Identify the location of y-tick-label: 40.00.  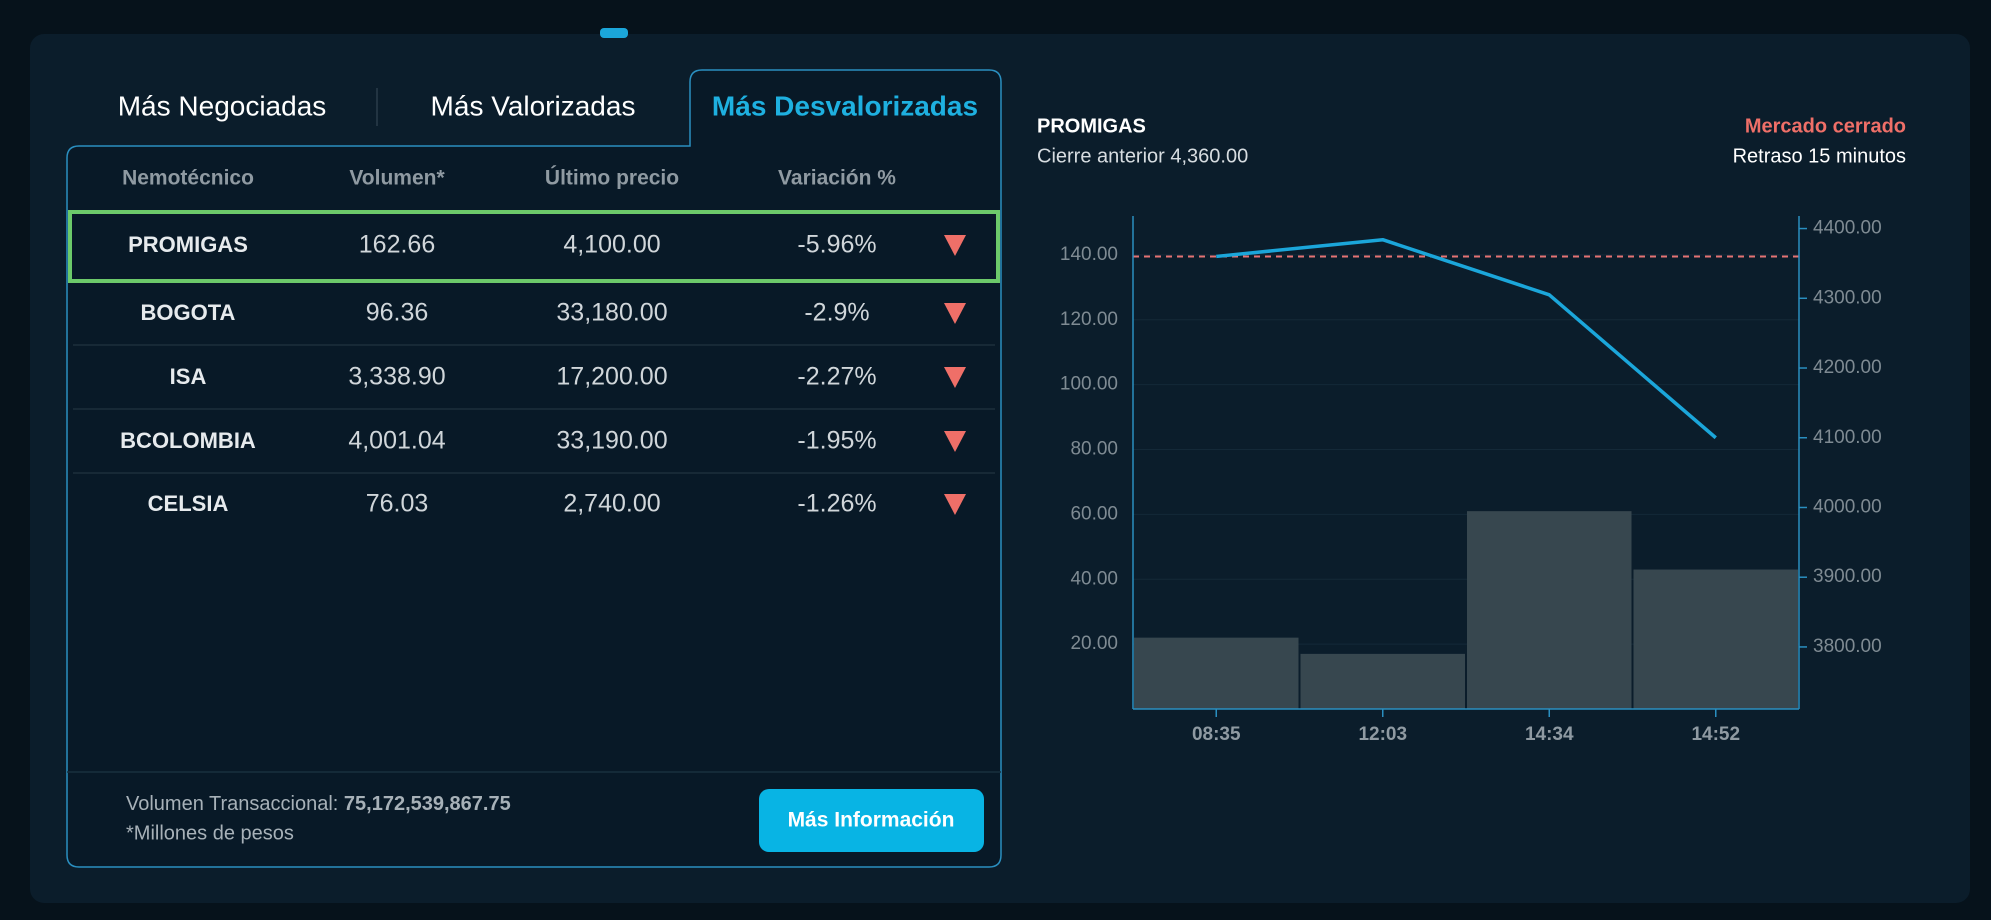
(1094, 578).